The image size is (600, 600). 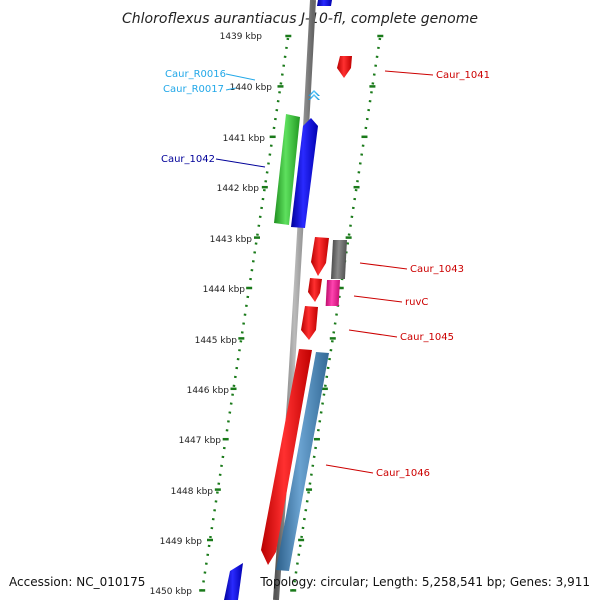 I want to click on accession-text: Accession: NC_010175, so click(x=77, y=582).